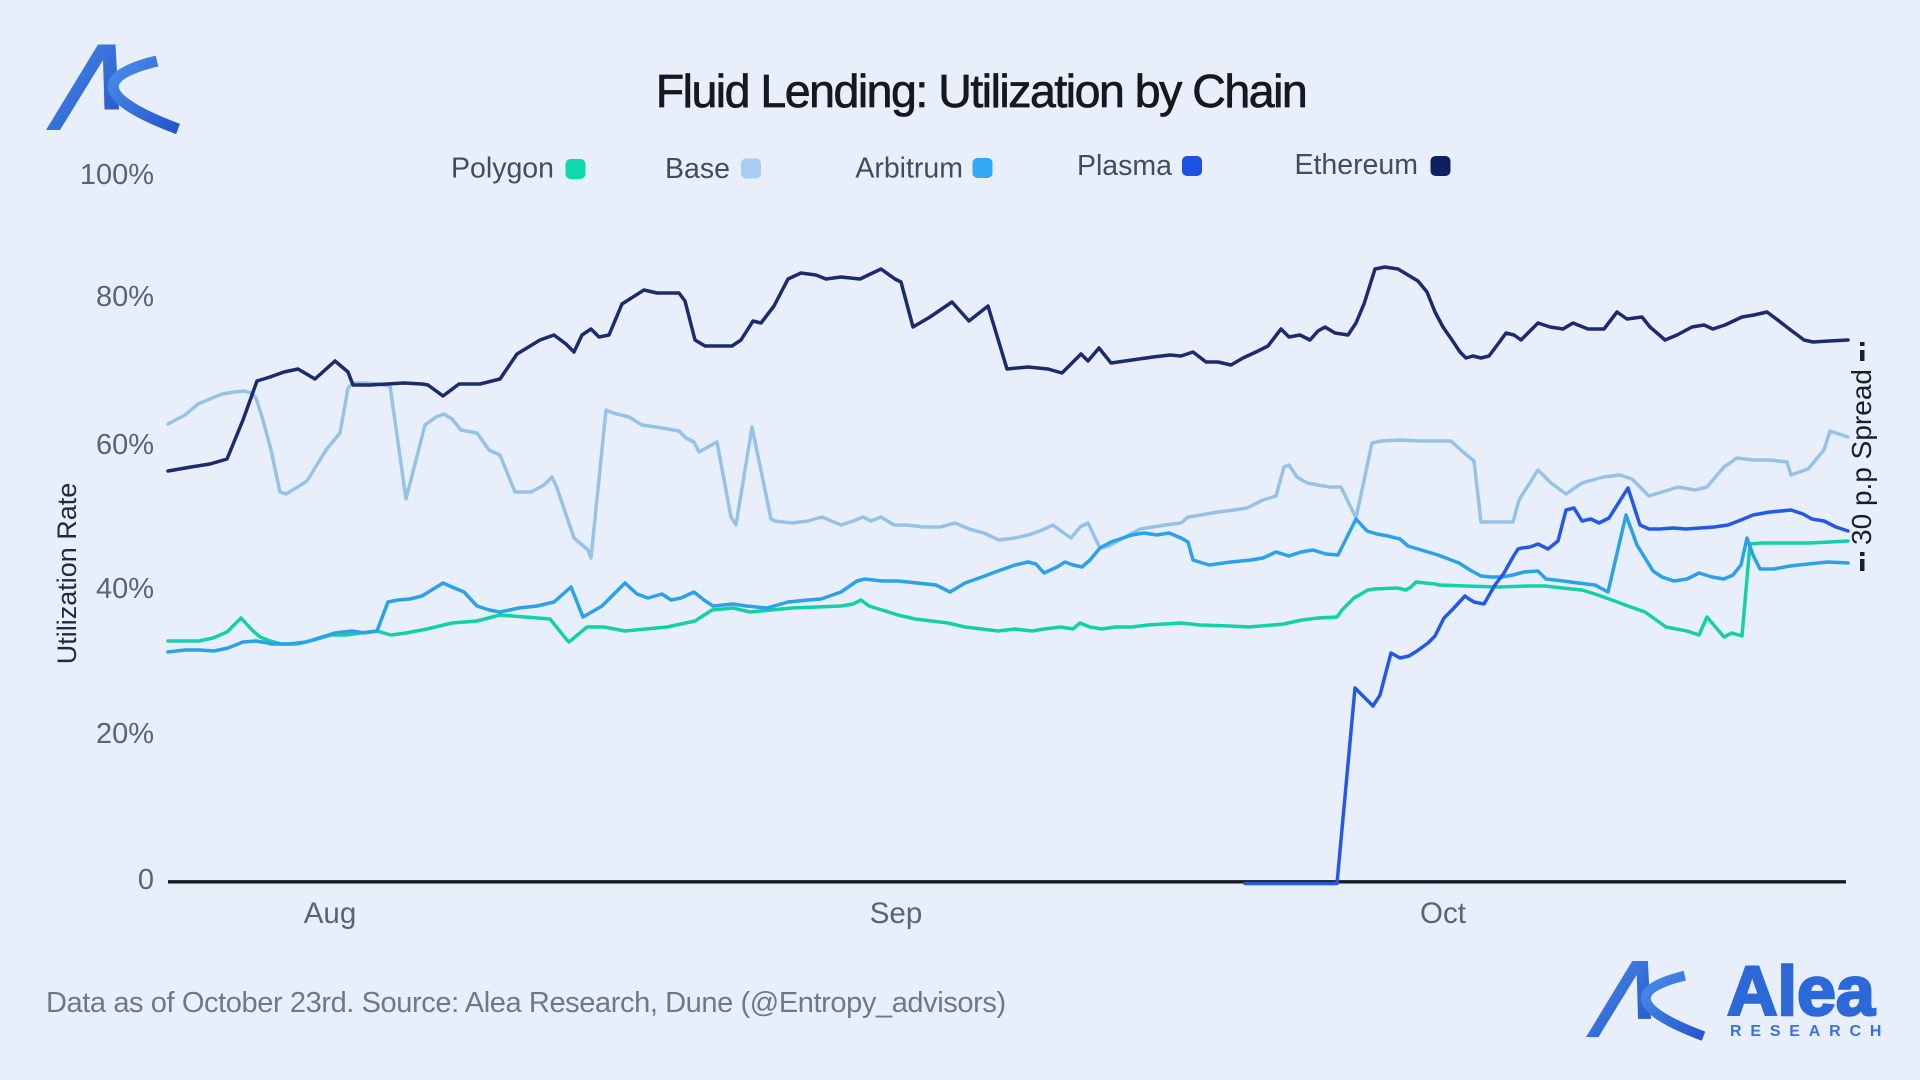 The width and height of the screenshot is (1920, 1080). I want to click on svg-text: 20%, so click(125, 734).